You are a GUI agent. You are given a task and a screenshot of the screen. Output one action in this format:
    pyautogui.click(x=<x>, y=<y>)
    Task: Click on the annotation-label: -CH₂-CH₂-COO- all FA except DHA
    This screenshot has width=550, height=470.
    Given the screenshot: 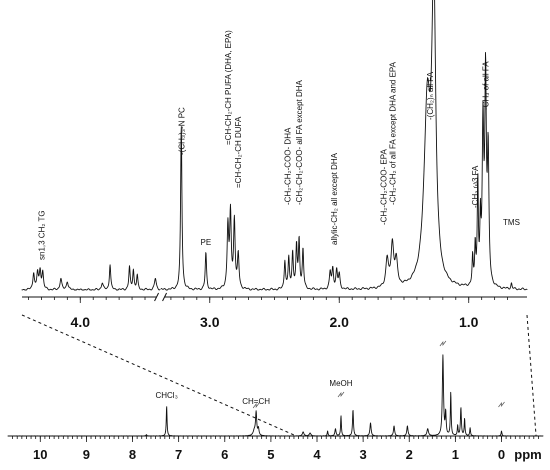 What is the action you would take?
    pyautogui.click(x=299, y=142)
    